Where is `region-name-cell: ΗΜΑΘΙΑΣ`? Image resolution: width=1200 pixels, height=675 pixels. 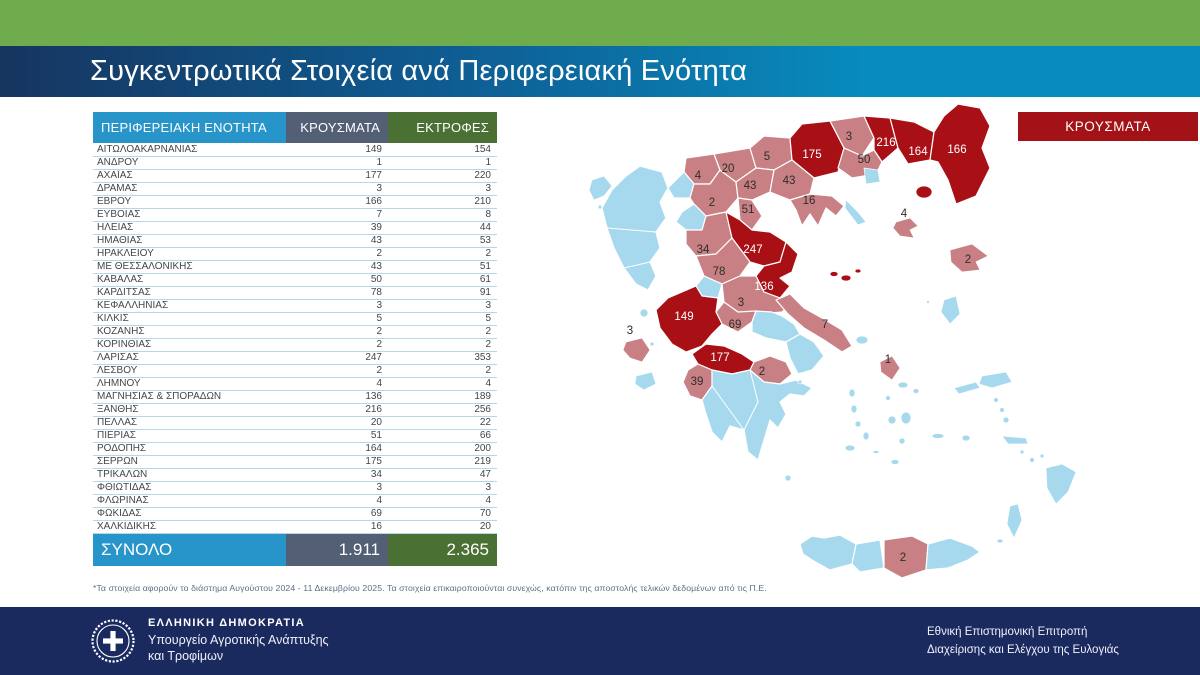 region-name-cell: ΗΜΑΘΙΑΣ is located at coordinates (189, 241).